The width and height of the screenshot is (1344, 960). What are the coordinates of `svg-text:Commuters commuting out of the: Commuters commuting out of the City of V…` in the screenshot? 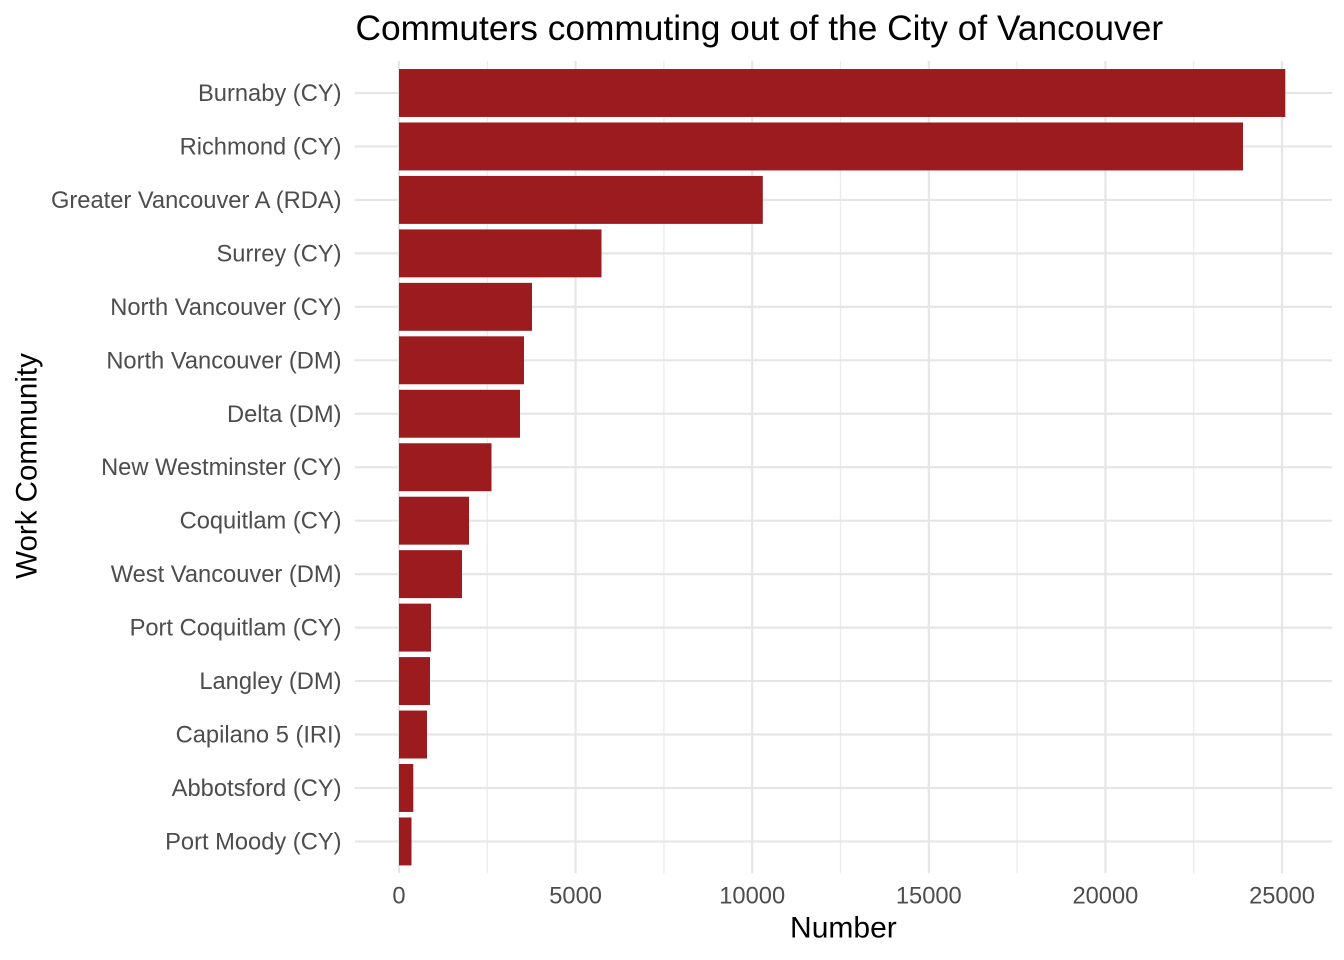 It's located at (760, 28).